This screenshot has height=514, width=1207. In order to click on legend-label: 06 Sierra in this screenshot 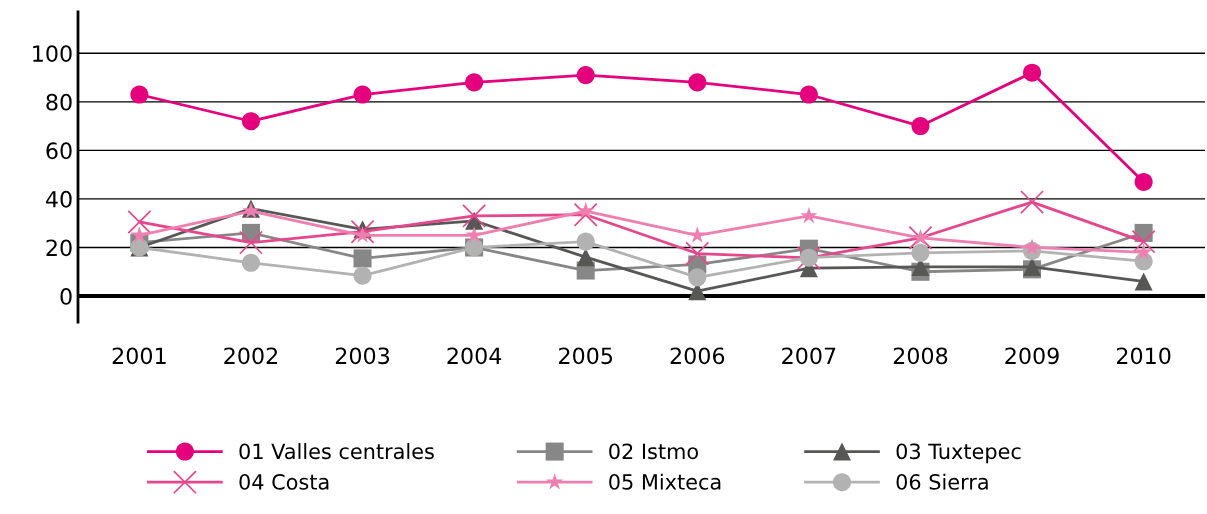, I will do `click(942, 481)`.